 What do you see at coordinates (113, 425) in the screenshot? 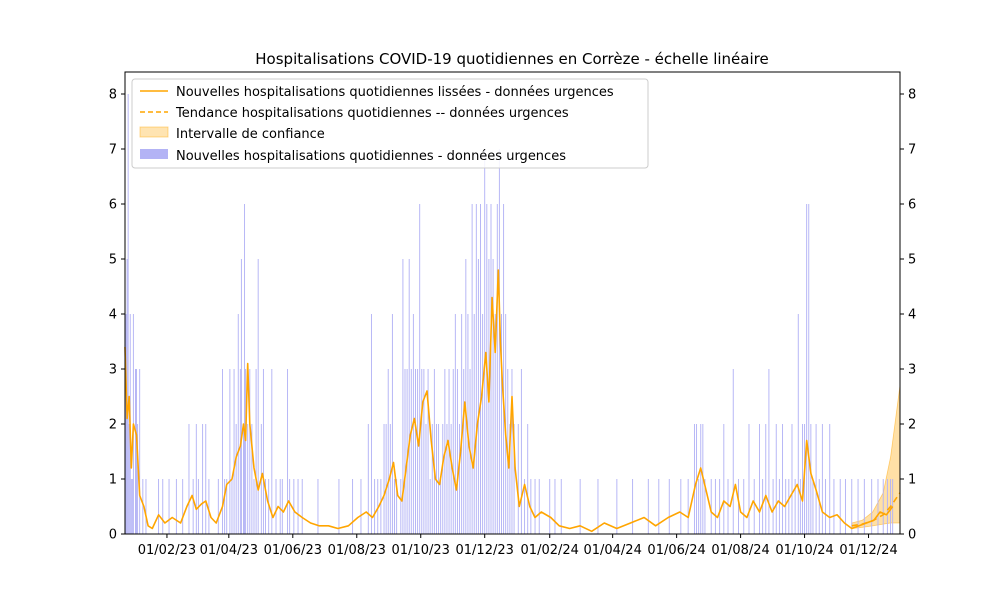
I see `y-tick-label: 2` at bounding box center [113, 425].